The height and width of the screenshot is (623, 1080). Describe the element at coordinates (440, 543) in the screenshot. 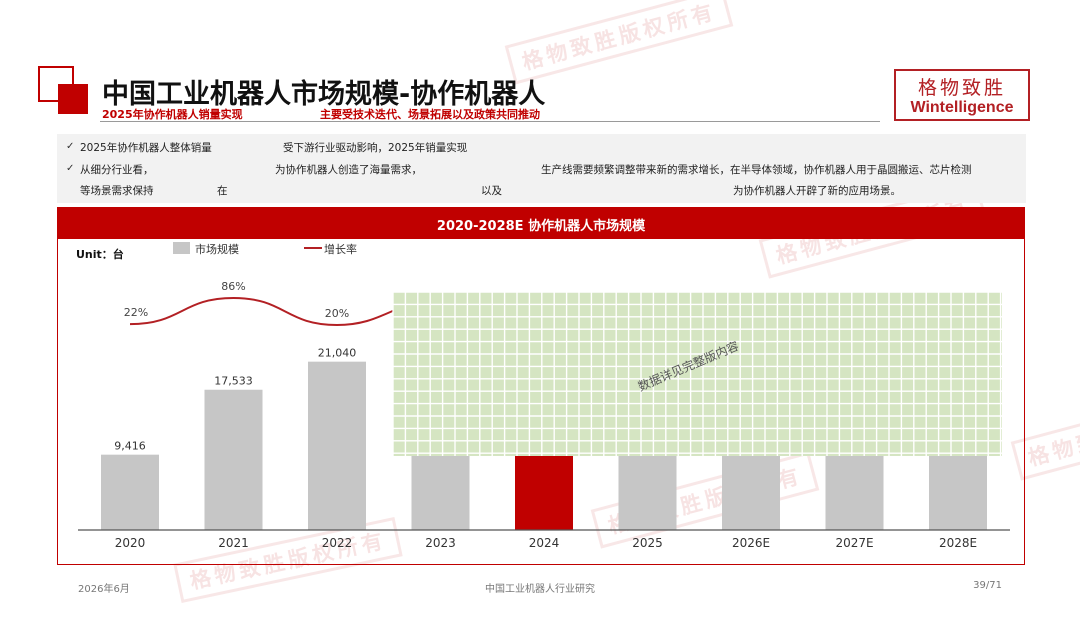

I see `x-tick-label: 2023` at that location.